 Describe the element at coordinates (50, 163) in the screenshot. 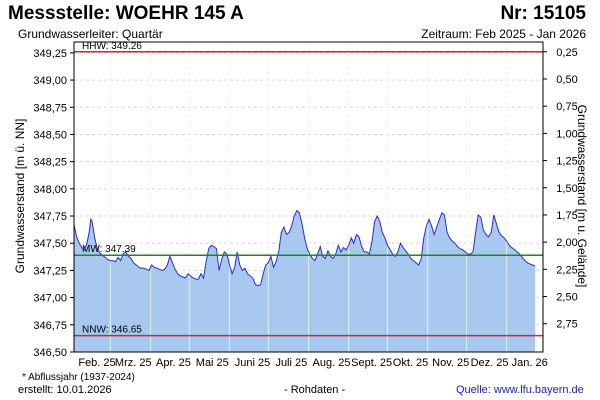

I see `y-tick-label: 348,25` at that location.